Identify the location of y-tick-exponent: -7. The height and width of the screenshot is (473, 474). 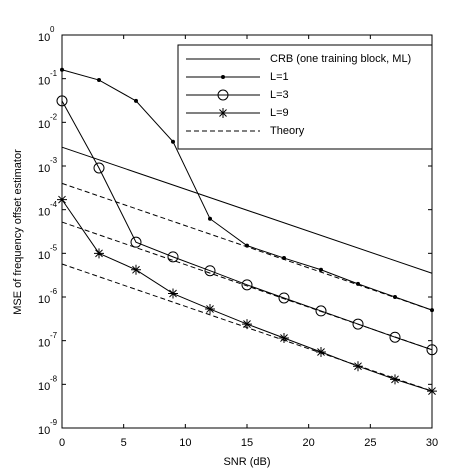
(54, 335).